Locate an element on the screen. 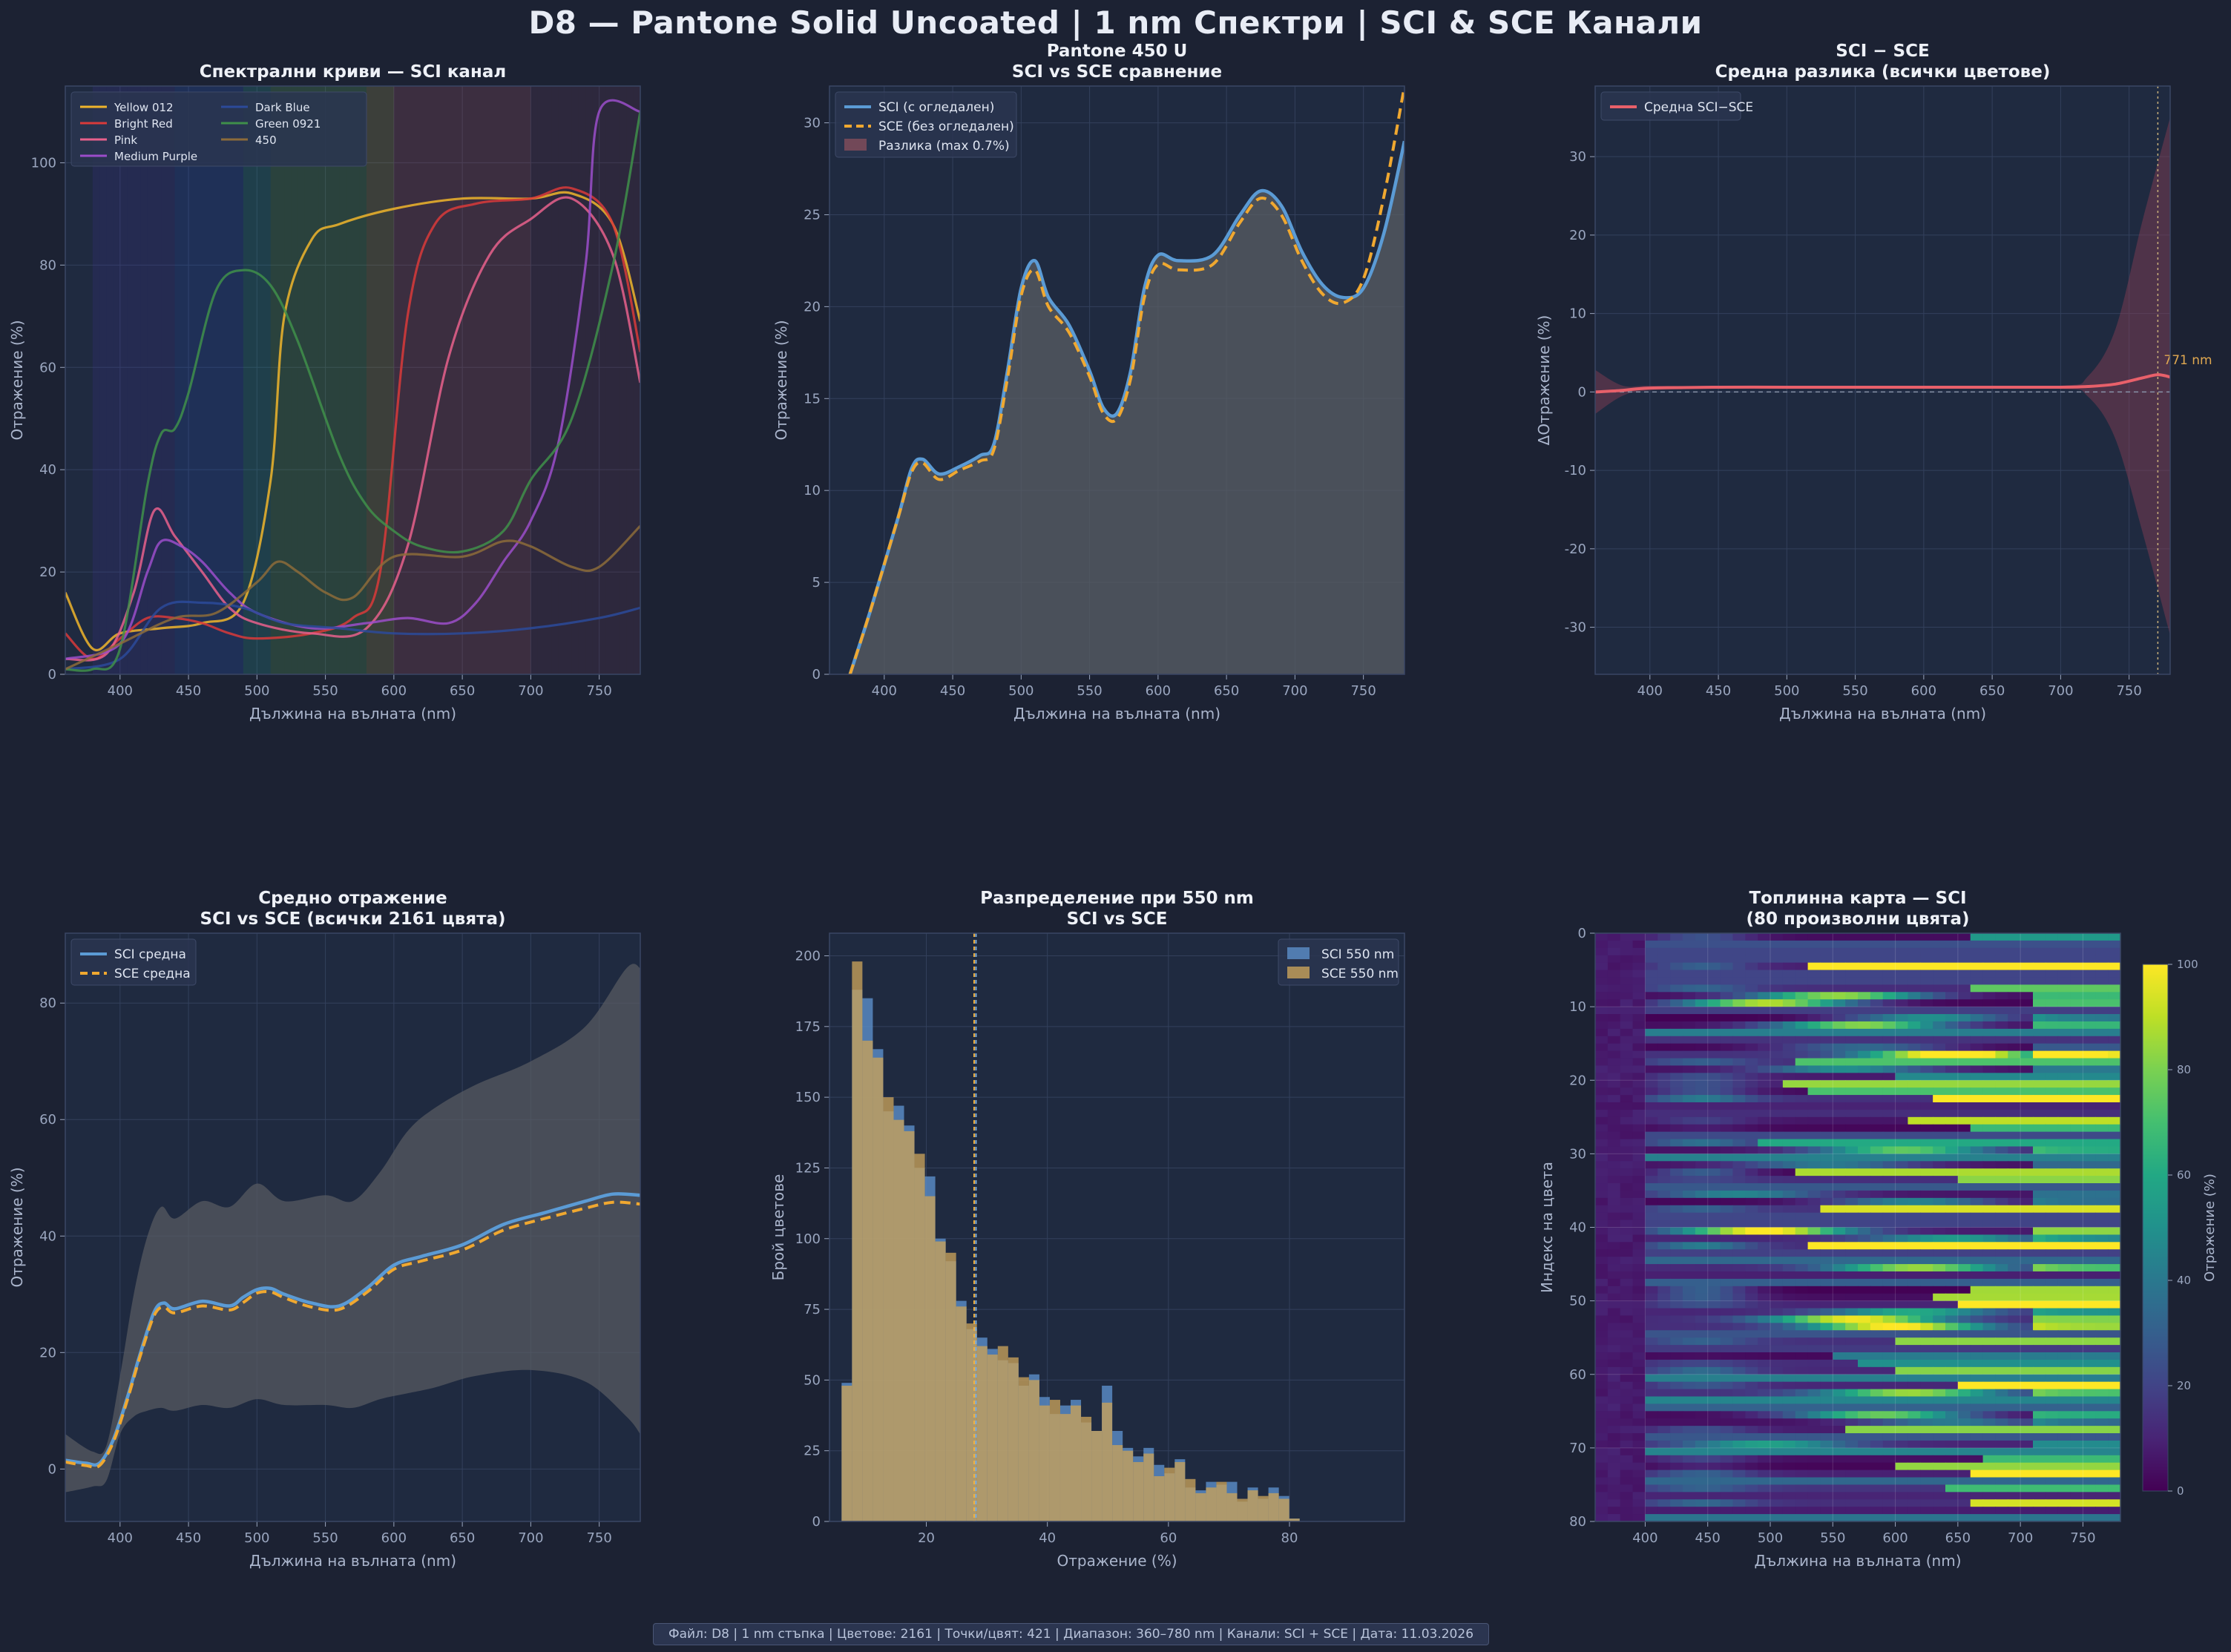 This screenshot has height=1652, width=2231. y-tick-label: 20 is located at coordinates (1577, 236).